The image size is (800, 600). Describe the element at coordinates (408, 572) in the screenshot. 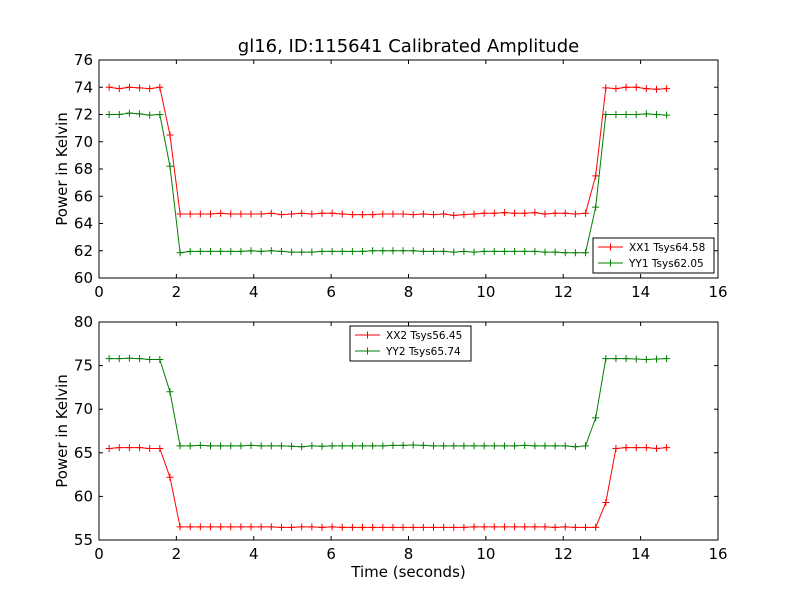

I see `x-axis-label: Time (seconds)` at that location.